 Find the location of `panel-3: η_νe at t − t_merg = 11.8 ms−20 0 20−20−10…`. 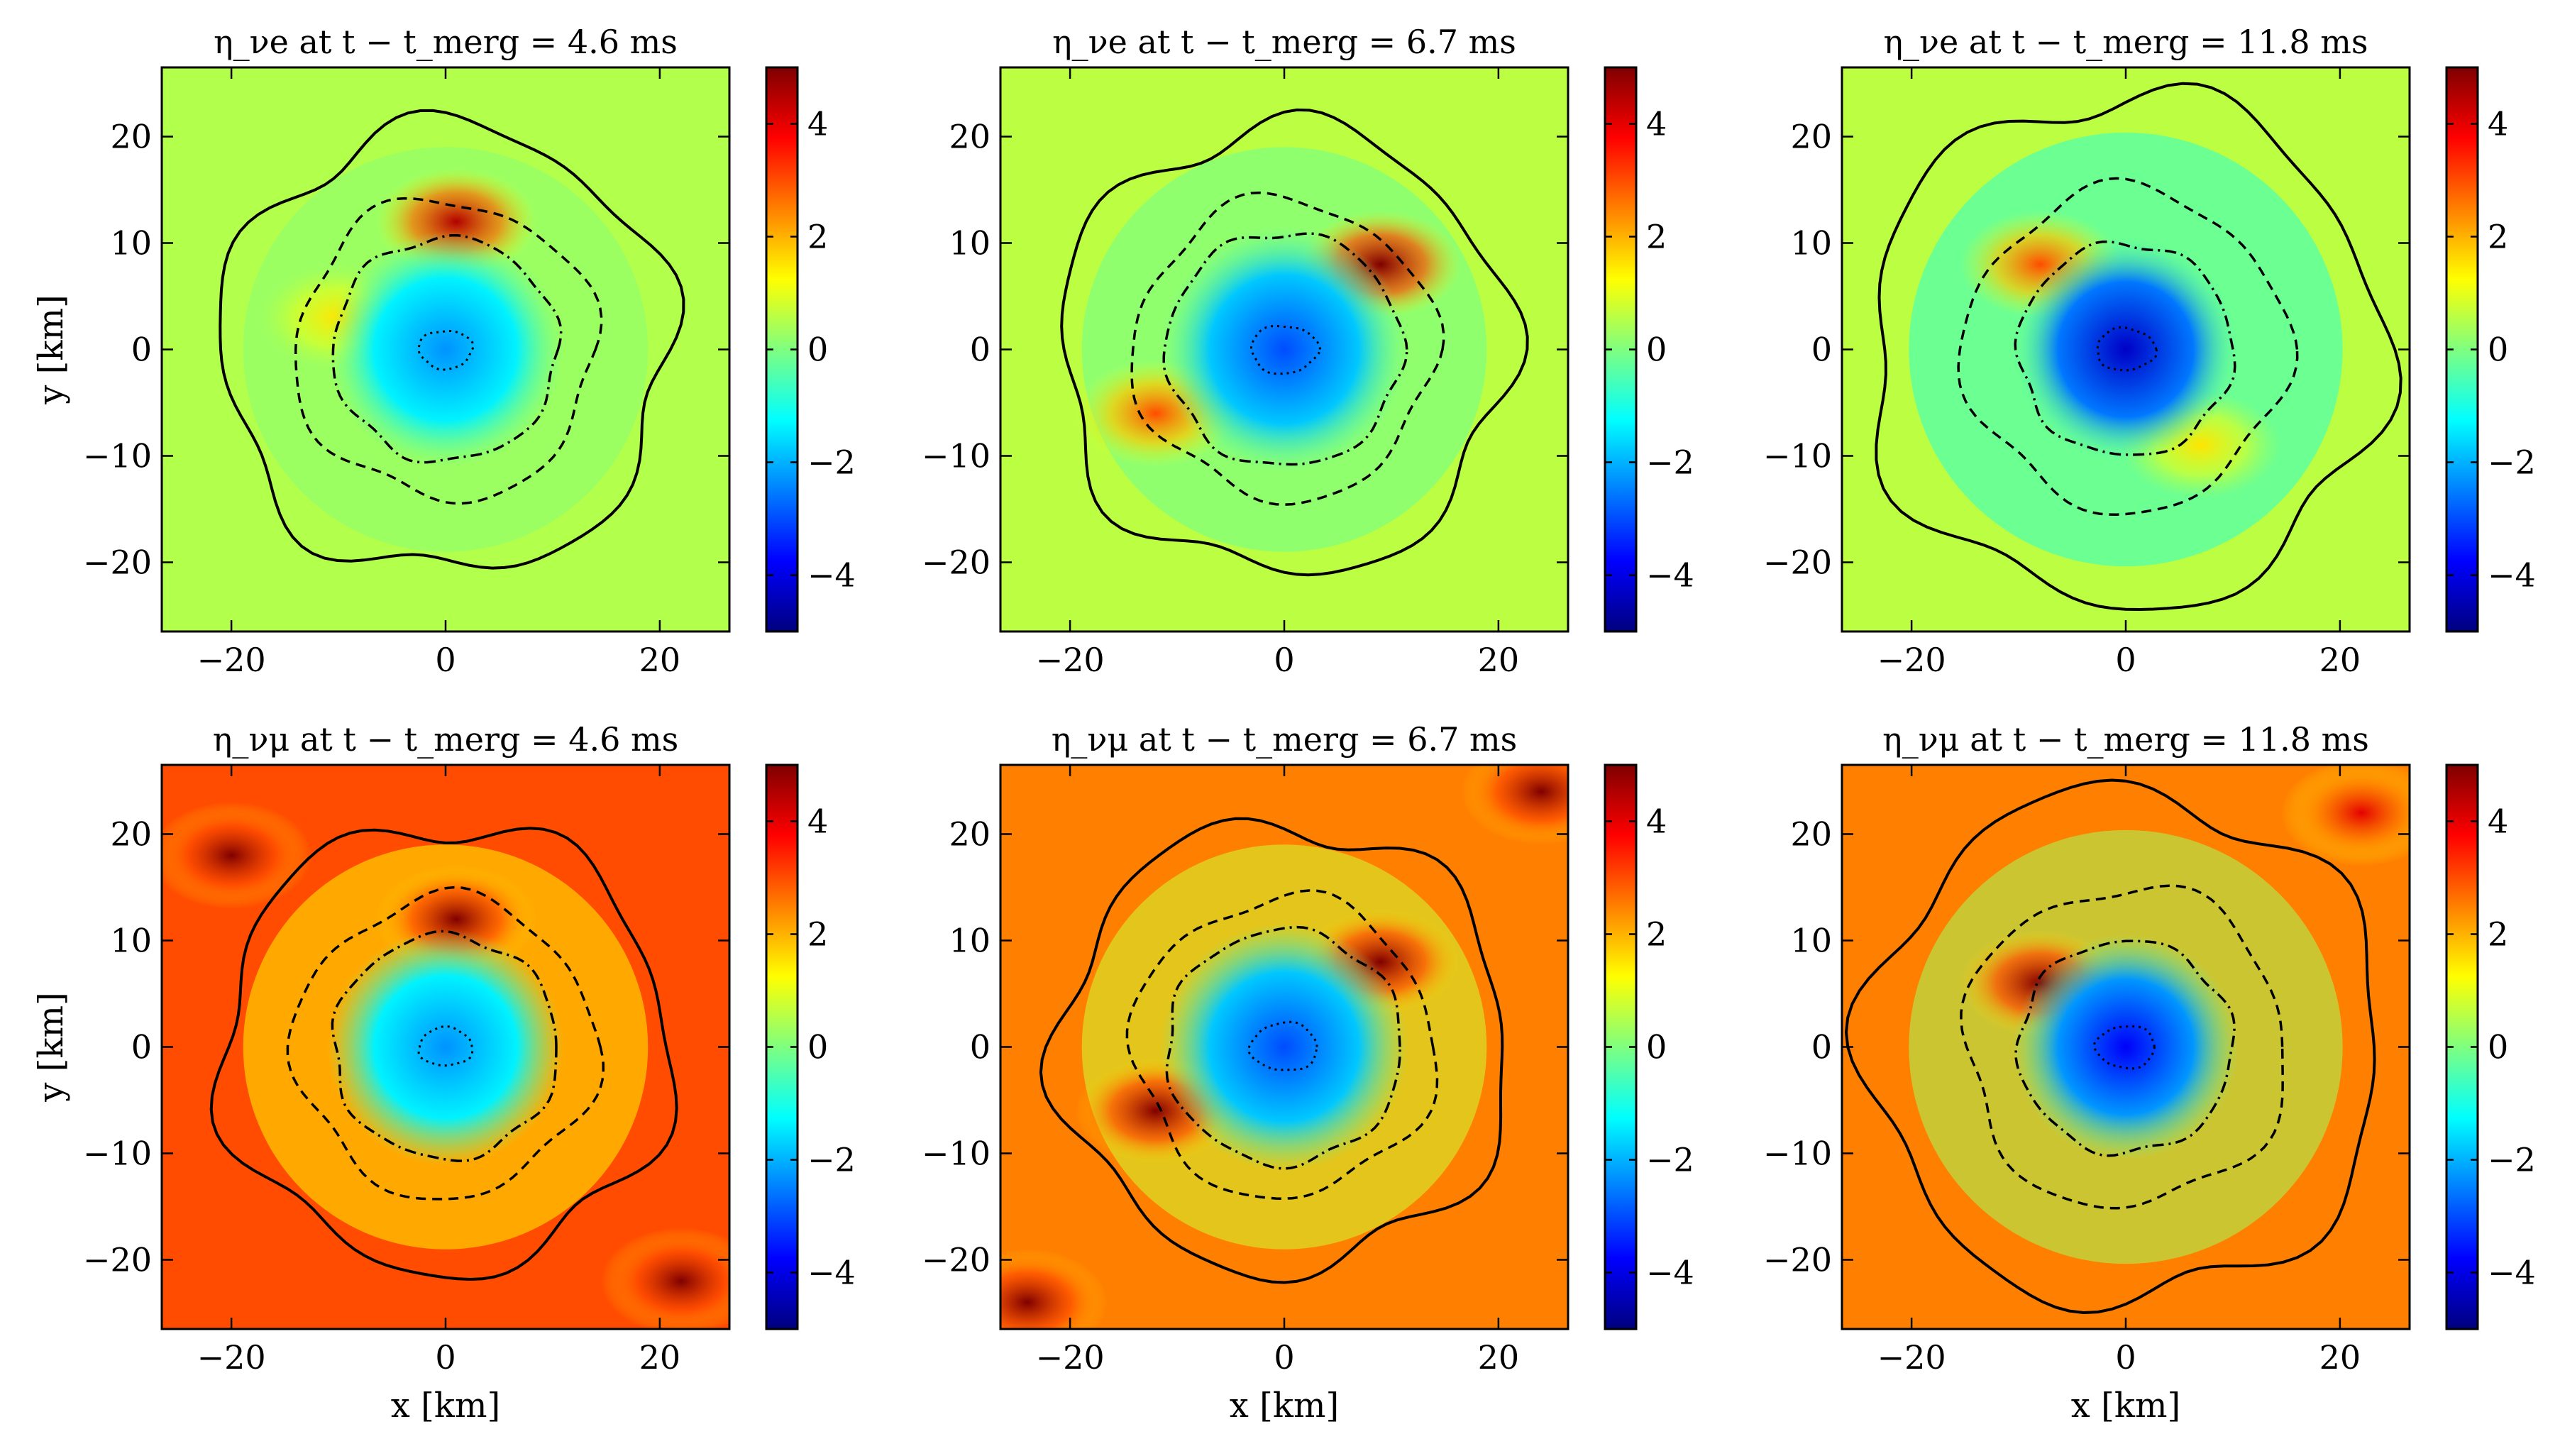

panel-3: η_νe at t − t_merg = 11.8 ms−20 0 20−20−10… is located at coordinates (2149, 351).